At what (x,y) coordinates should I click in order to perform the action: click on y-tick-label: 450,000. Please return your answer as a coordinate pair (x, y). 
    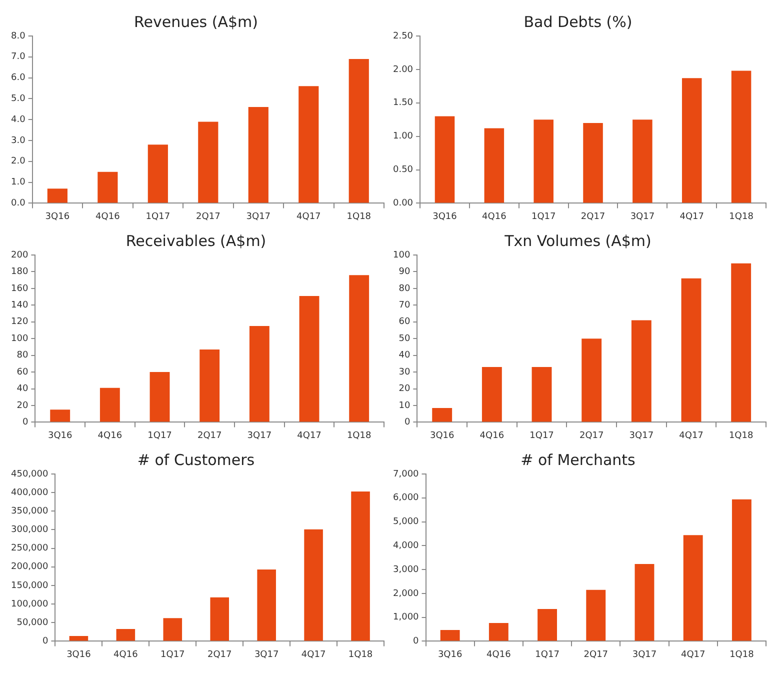
    Looking at the image, I should click on (29, 474).